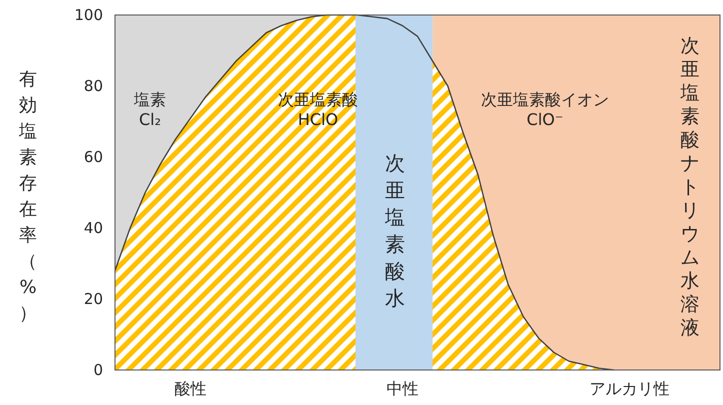 This screenshot has height=405, width=723. I want to click on y-tick-label: 60, so click(93, 157).